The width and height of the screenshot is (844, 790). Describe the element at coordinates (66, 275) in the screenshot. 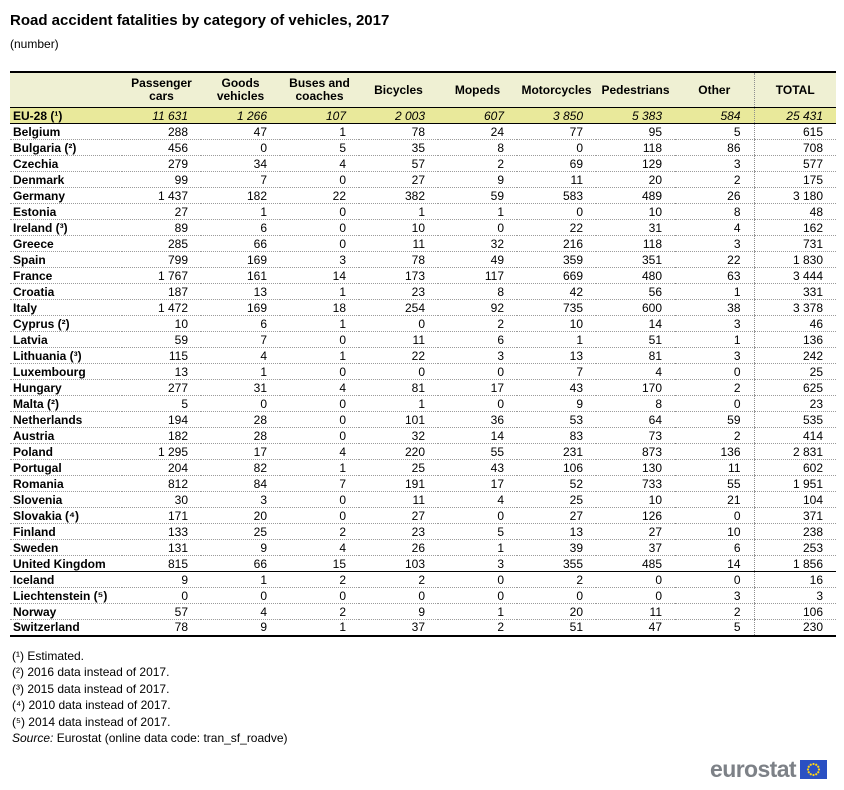

I see `row-label: France` at that location.